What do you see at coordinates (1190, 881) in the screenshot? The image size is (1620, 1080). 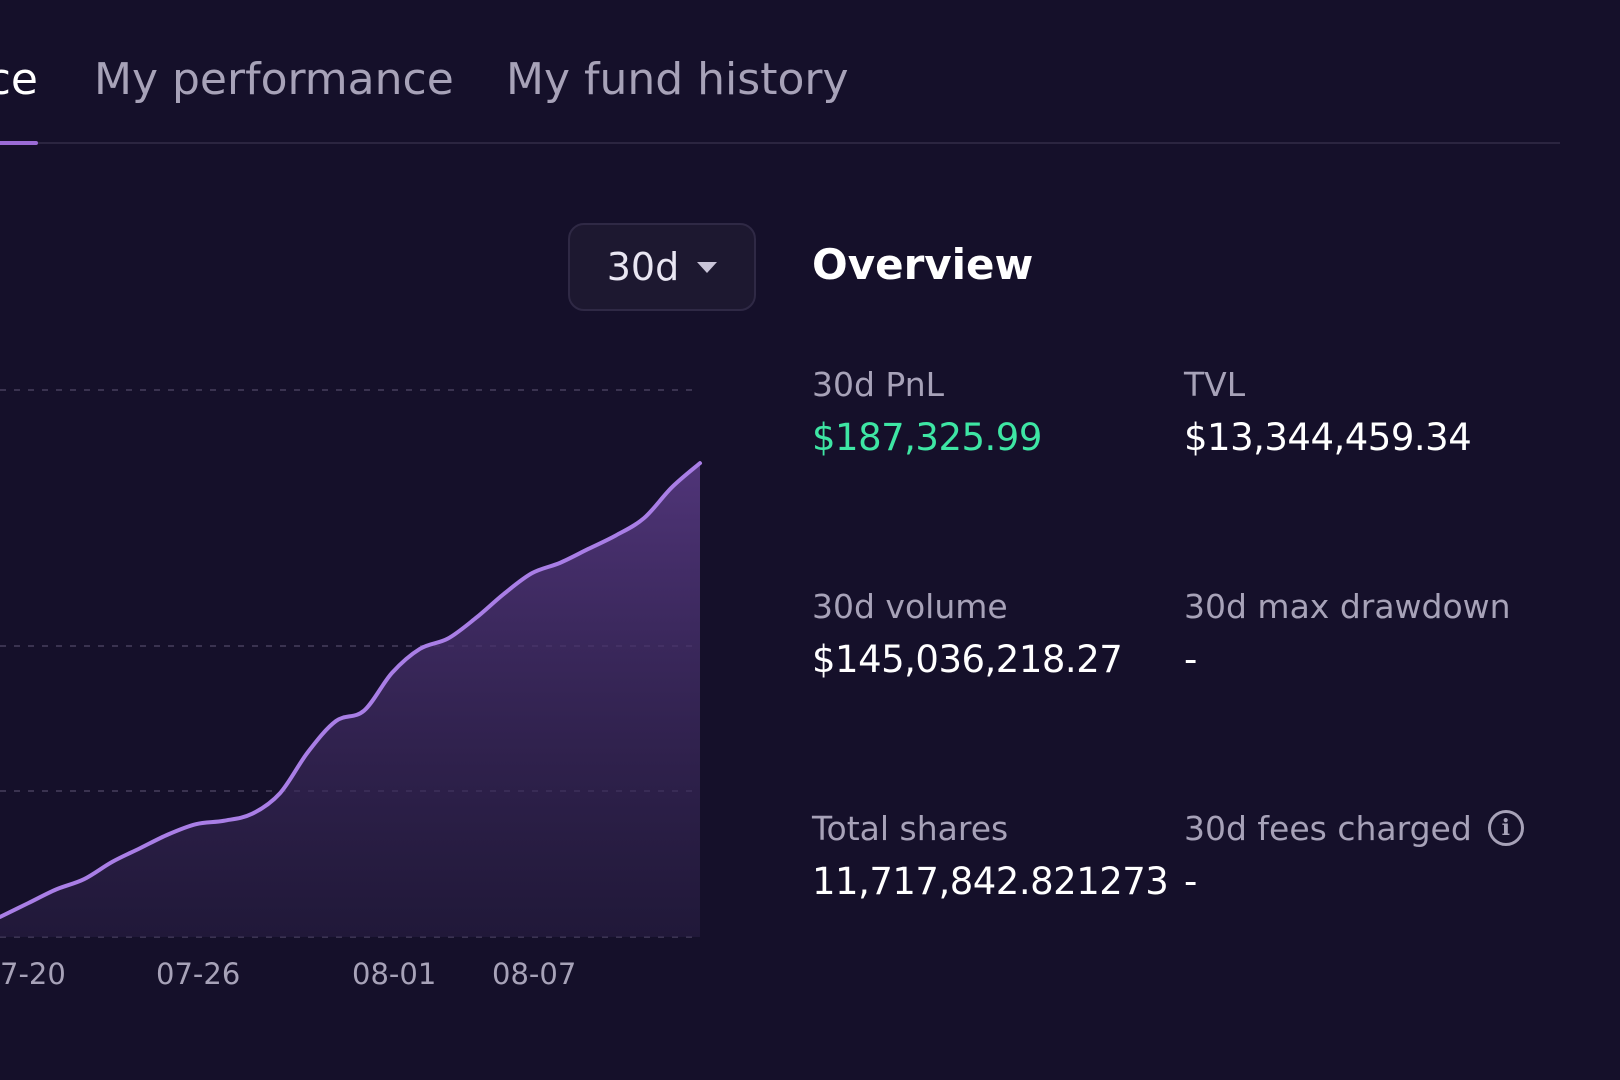 I see `stat-fees-value: -` at bounding box center [1190, 881].